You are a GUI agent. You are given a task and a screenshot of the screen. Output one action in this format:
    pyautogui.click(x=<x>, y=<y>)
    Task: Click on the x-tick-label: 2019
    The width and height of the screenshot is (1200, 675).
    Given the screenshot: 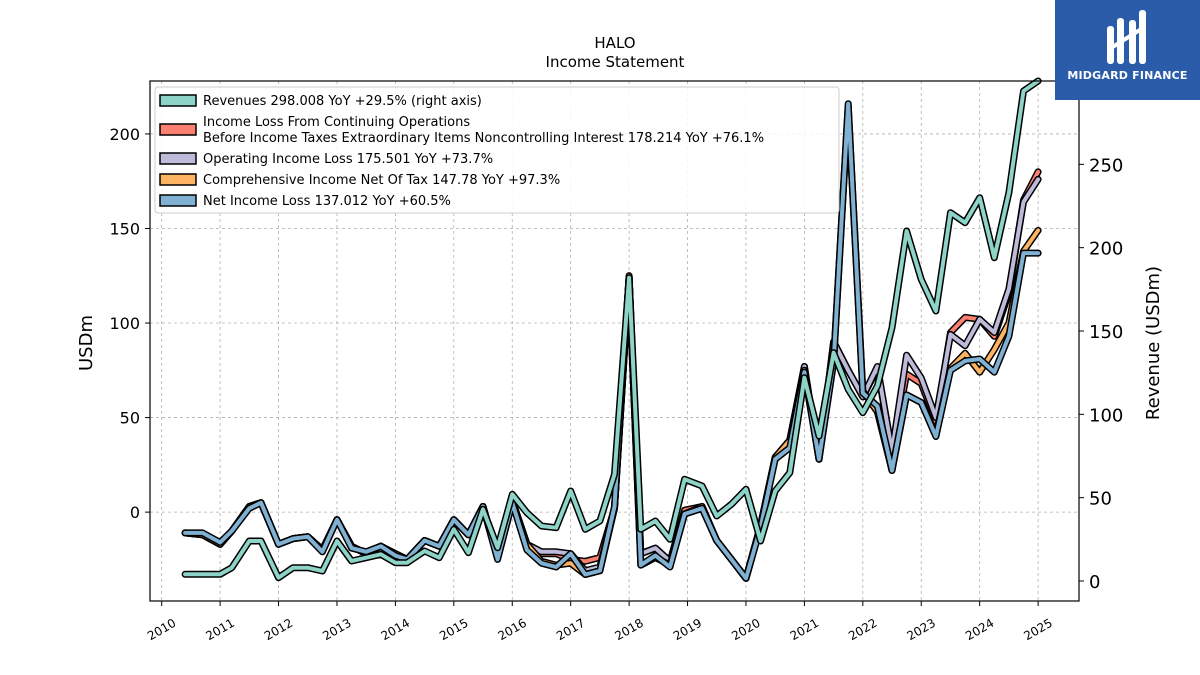 What is the action you would take?
    pyautogui.click(x=687, y=629)
    